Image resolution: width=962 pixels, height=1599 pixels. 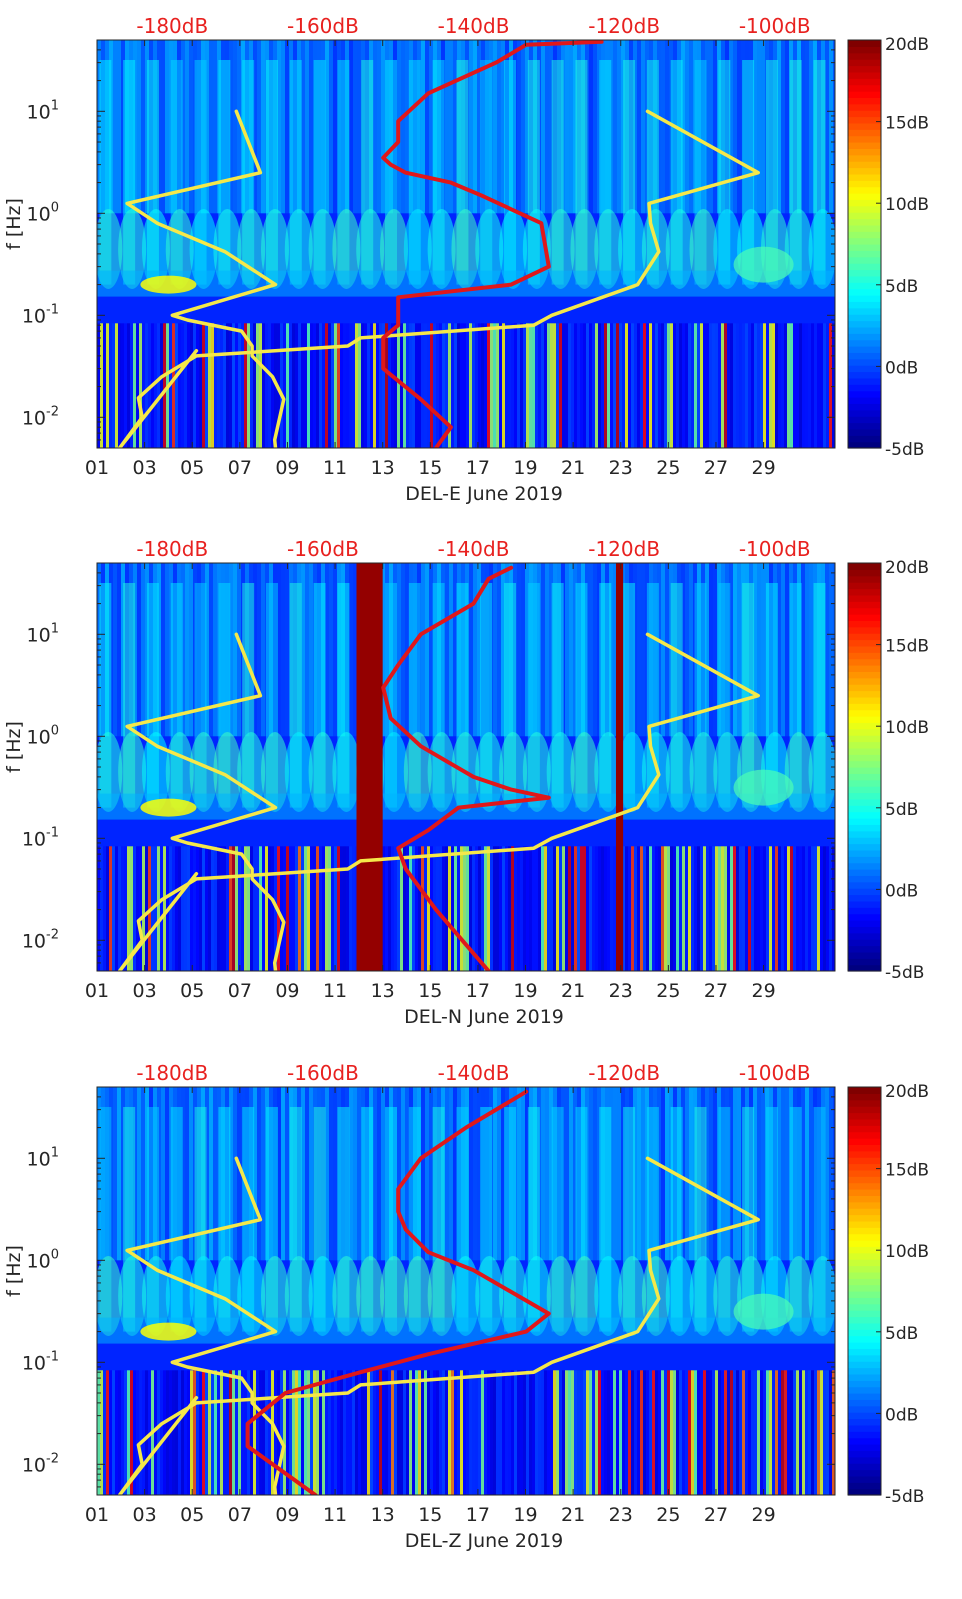 I want to click on x-tick-label: 29, so click(x=763, y=468).